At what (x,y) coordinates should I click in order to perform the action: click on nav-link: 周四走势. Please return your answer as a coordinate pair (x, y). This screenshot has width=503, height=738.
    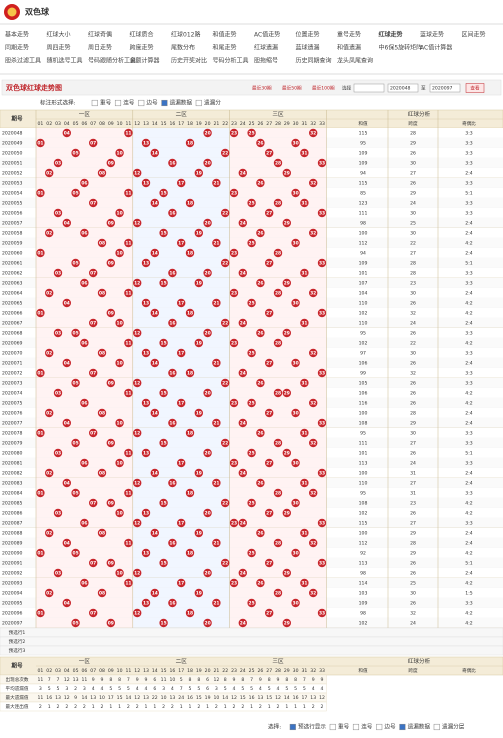
    Looking at the image, I should click on (59, 48).